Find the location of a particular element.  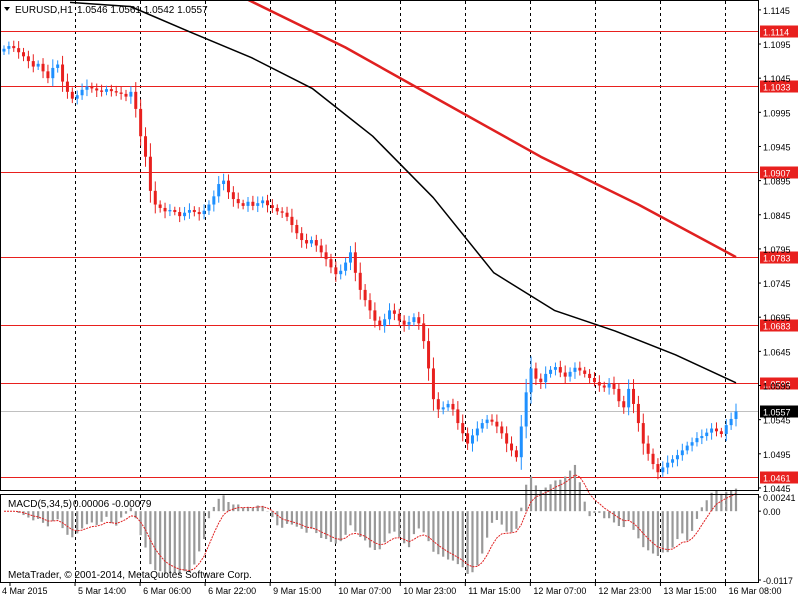

level-tag-label: 1.0683 is located at coordinates (777, 327).